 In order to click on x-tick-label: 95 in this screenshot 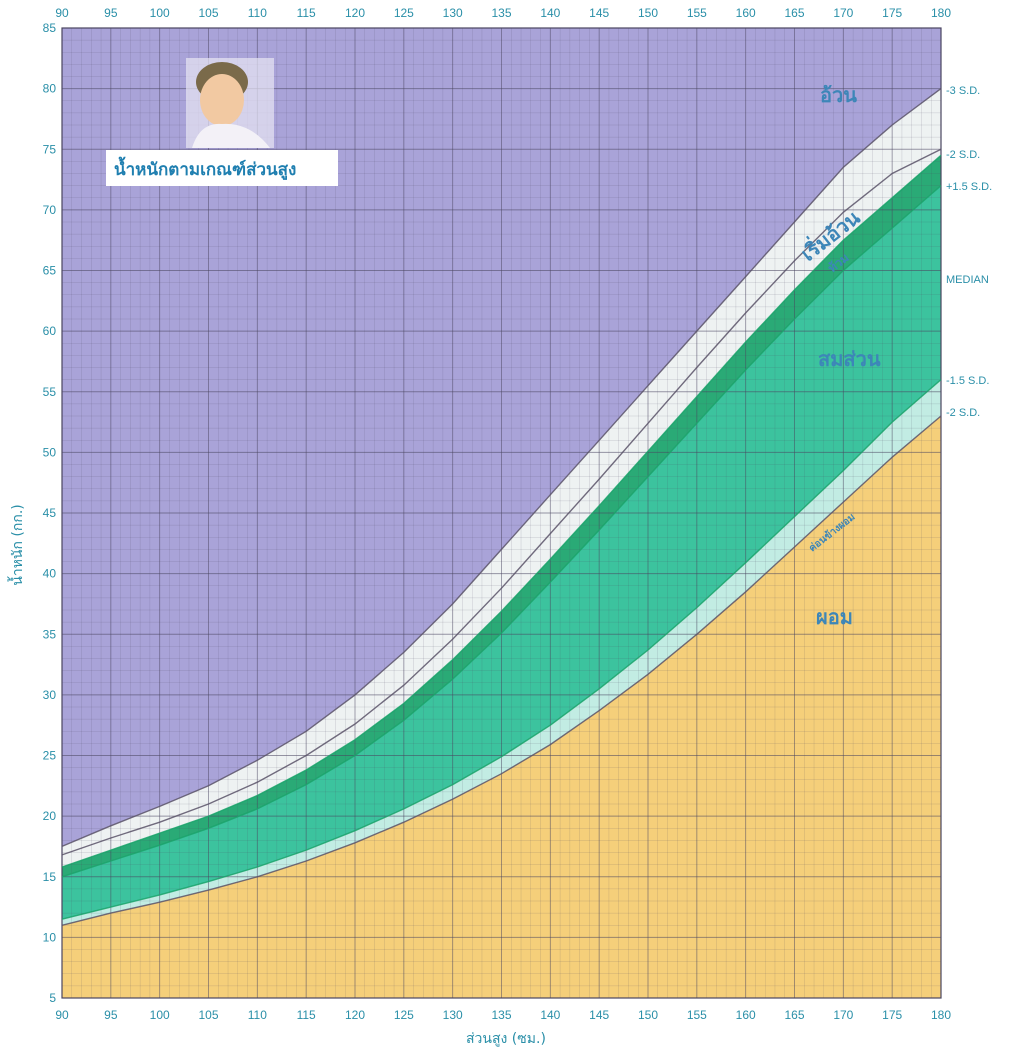, I will do `click(111, 1015)`.